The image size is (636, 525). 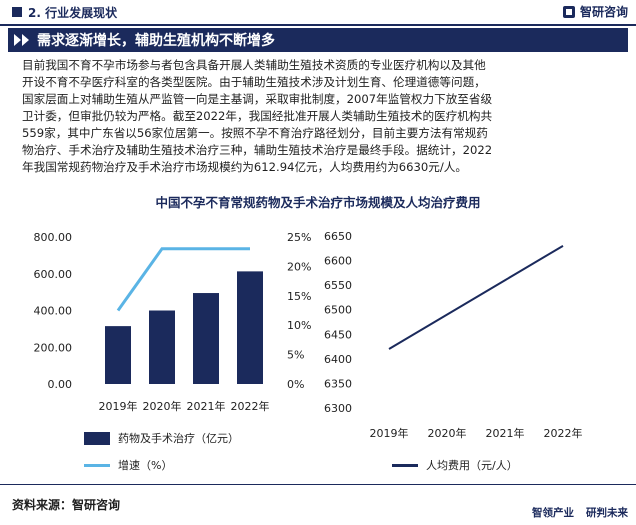 What do you see at coordinates (60, 384) in the screenshot?
I see `left-y-tick-label: 0.00` at bounding box center [60, 384].